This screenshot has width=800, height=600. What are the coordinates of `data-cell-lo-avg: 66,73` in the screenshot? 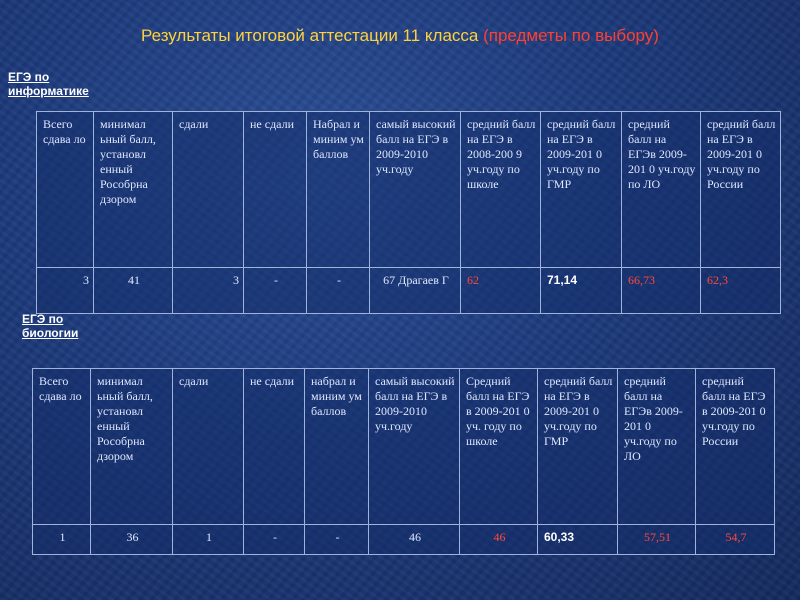 It's located at (661, 290).